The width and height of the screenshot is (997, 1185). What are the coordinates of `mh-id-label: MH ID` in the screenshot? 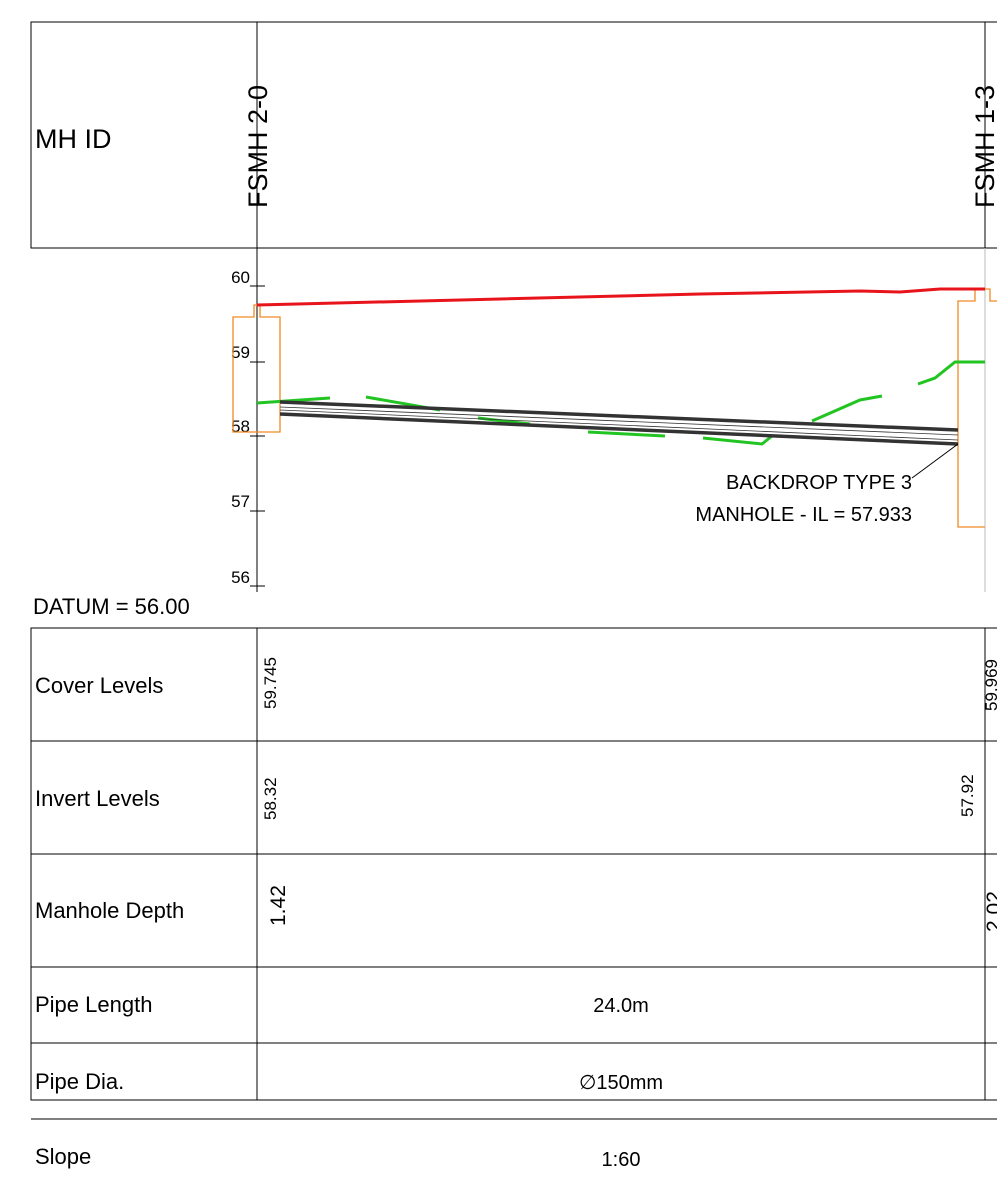 It's located at (73, 139).